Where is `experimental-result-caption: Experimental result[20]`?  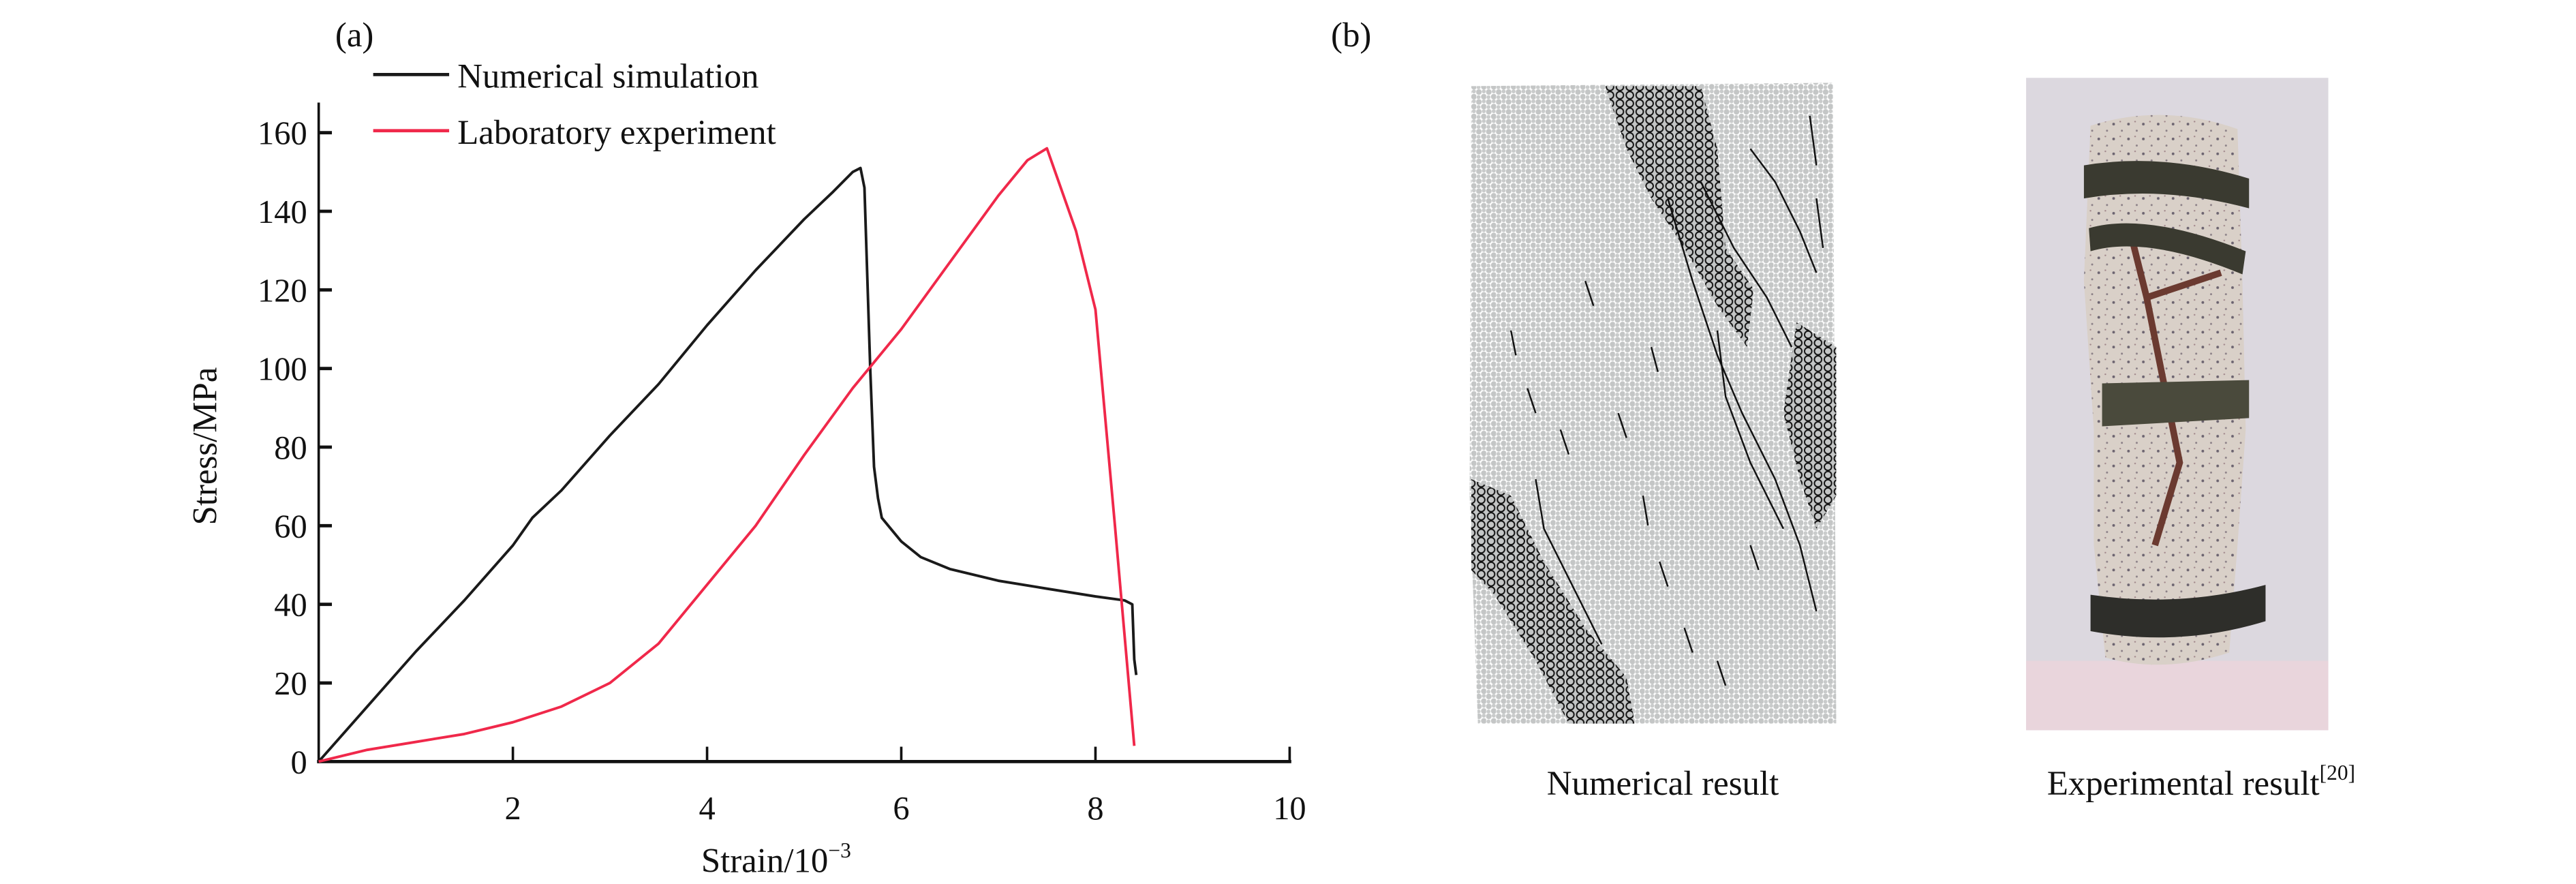 experimental-result-caption: Experimental result[20] is located at coordinates (2201, 782).